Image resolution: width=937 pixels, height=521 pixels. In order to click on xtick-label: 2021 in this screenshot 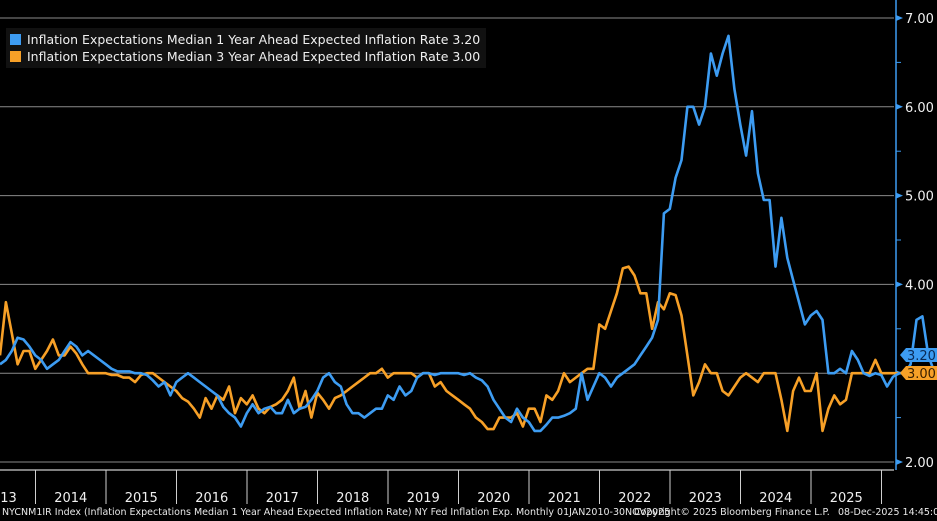, I will do `click(564, 497)`.